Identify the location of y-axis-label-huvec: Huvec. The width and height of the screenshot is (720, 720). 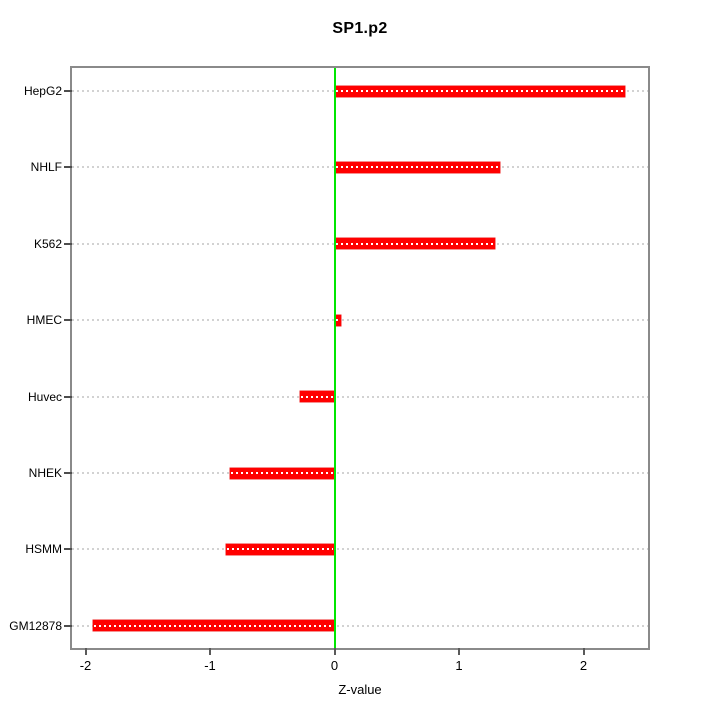
(44, 396).